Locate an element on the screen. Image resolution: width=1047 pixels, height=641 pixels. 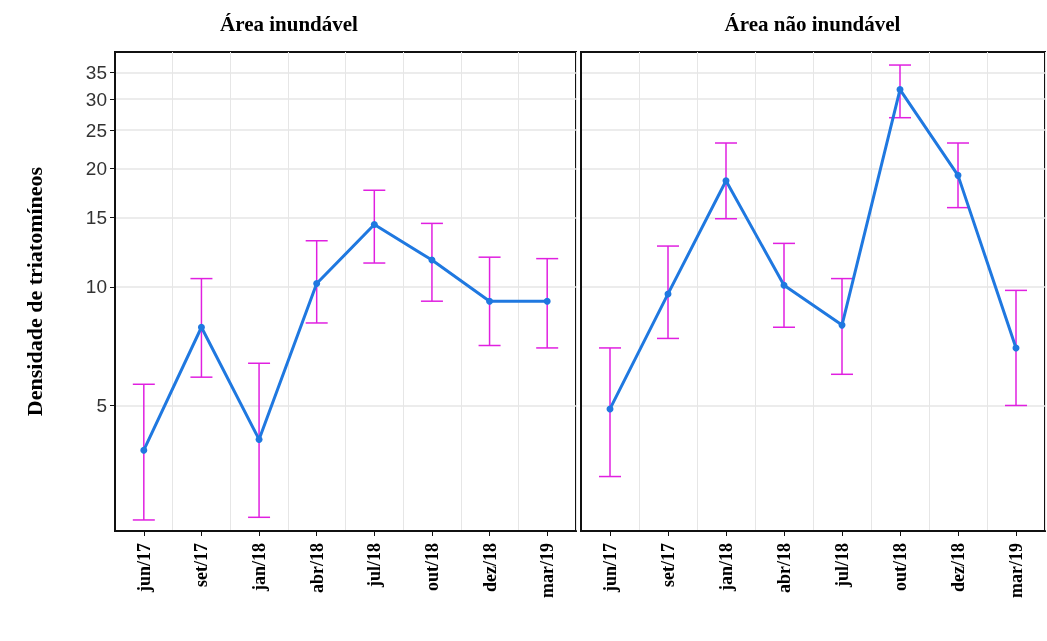
y-axis-title: Densidade de triatomíneos is located at coordinates (34, 291).